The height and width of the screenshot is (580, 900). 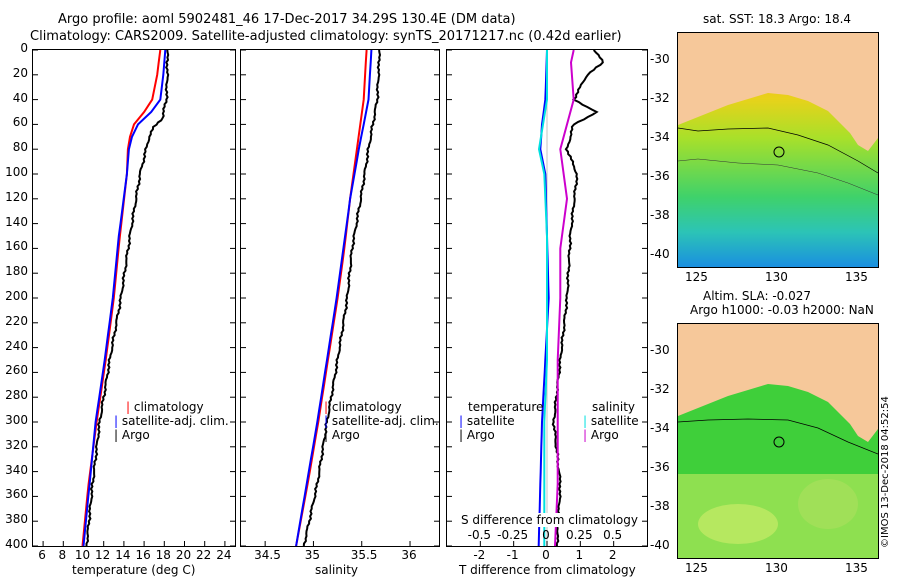 I want to click on depth-tick-label: 260, so click(x=16, y=370).